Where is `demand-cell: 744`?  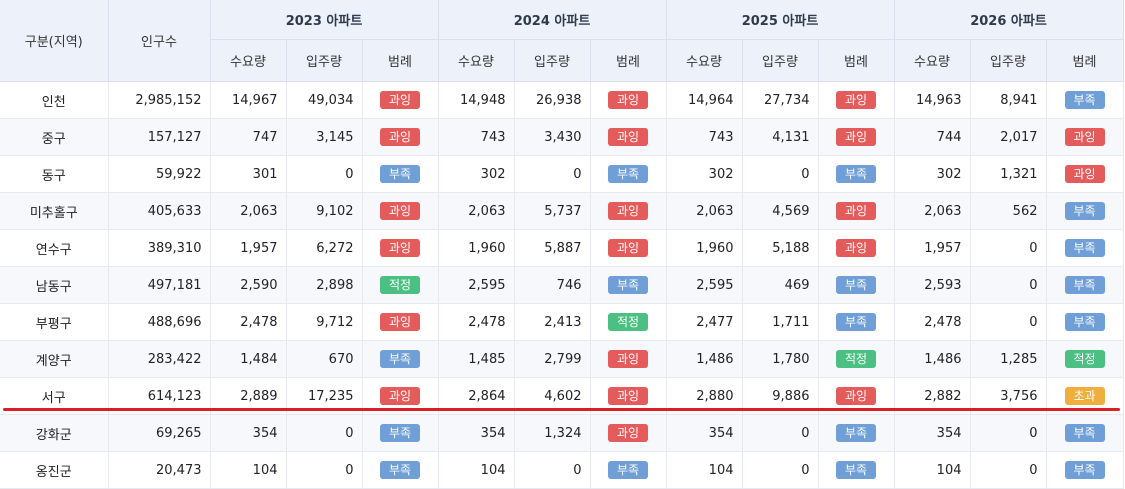 demand-cell: 744 is located at coordinates (932, 137).